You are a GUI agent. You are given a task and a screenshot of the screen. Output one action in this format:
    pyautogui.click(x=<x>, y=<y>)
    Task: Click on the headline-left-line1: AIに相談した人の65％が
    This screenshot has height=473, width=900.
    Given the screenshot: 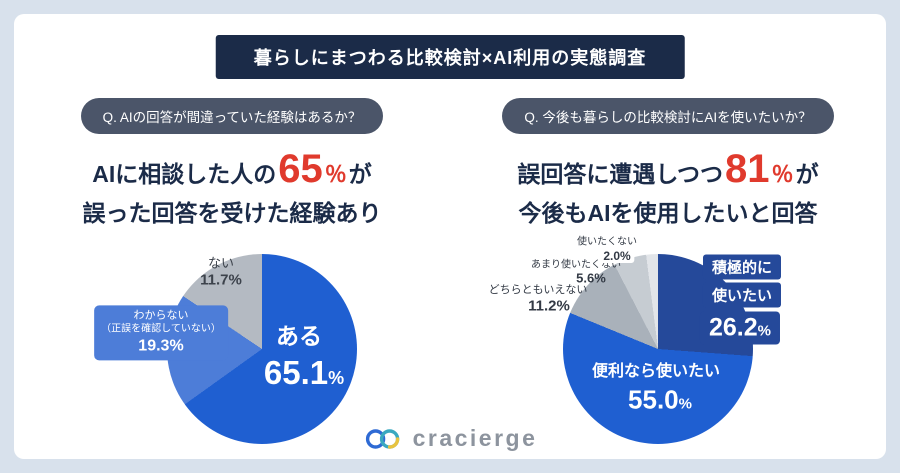 What is the action you would take?
    pyautogui.click(x=232, y=172)
    